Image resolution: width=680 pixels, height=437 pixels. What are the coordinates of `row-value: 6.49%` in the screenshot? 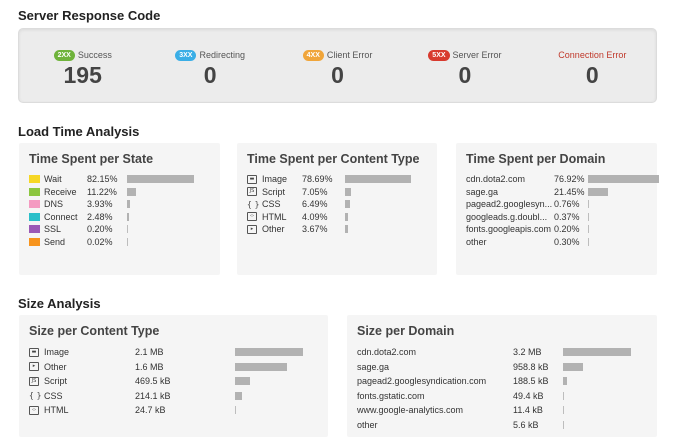 It's located at (315, 204).